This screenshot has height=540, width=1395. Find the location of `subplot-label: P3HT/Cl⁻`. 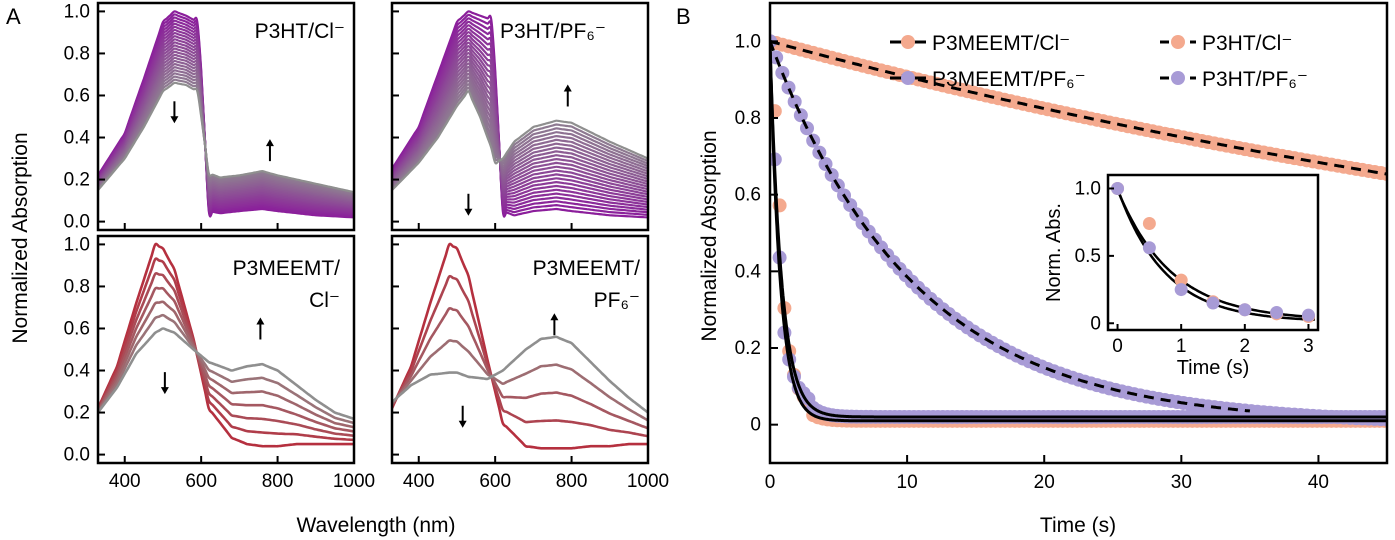

subplot-label: P3HT/Cl⁻ is located at coordinates (300, 31).